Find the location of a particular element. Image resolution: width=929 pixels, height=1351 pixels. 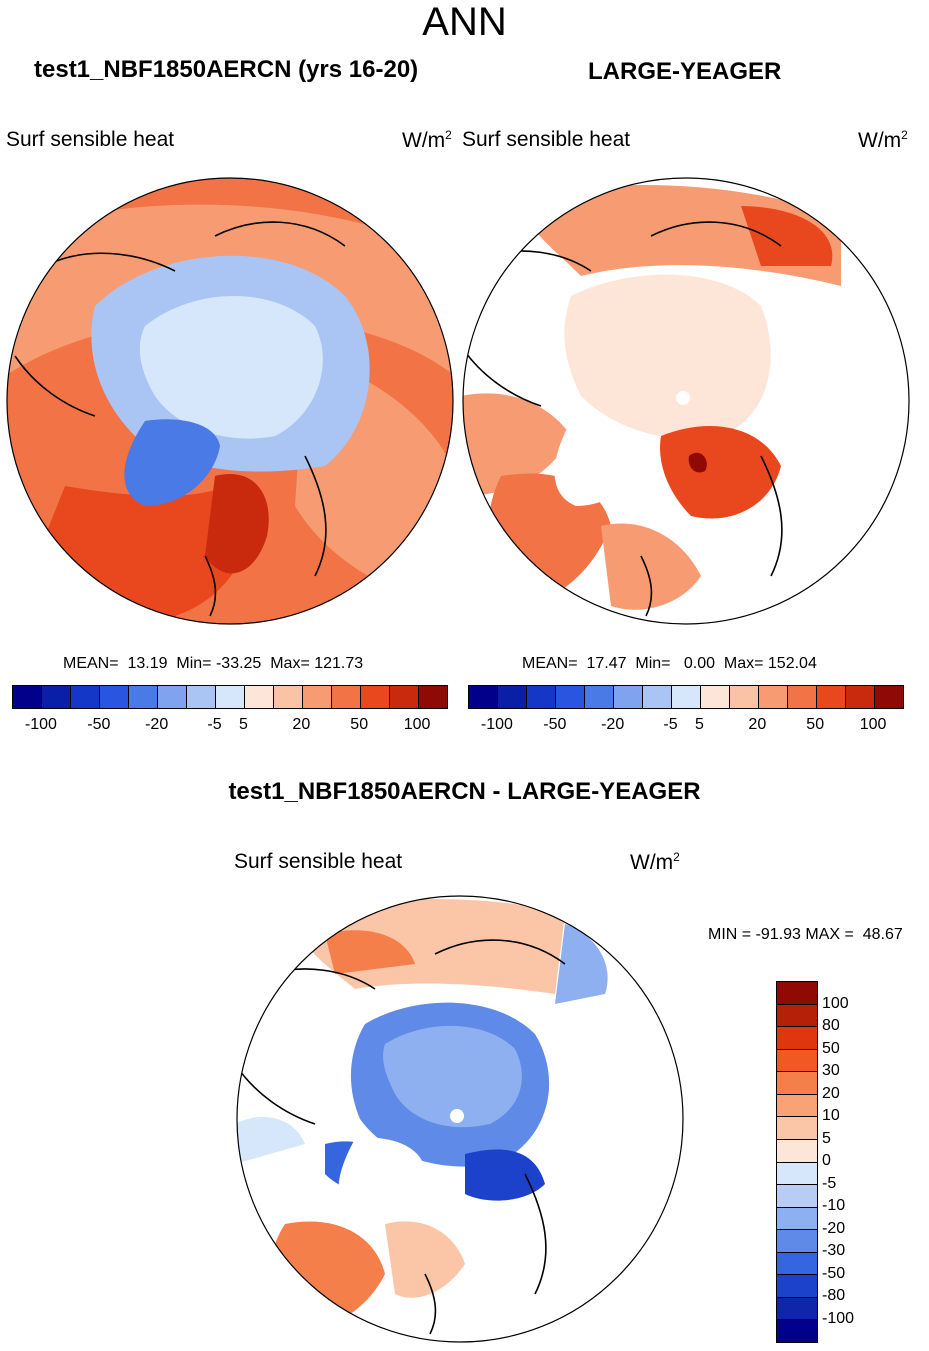

panel1-variable-label: Surf sensible heat is located at coordinates (90, 139).